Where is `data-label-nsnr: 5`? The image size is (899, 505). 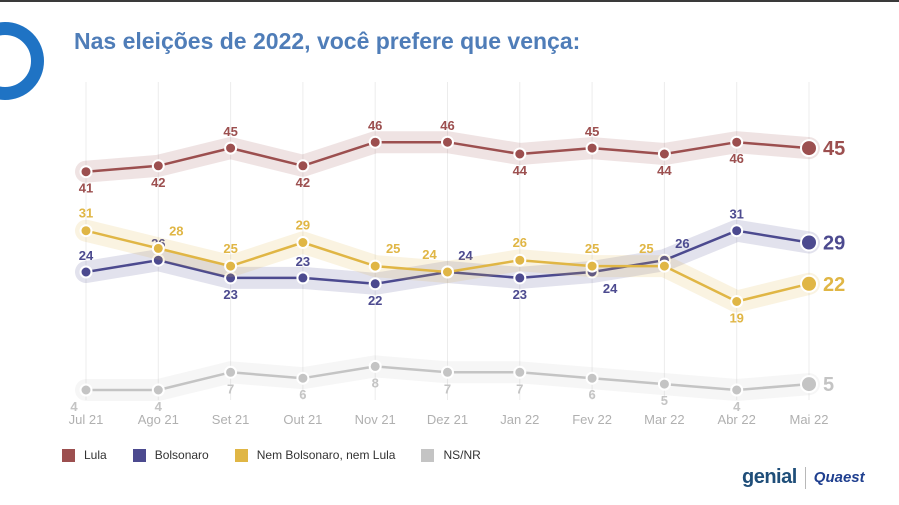 data-label-nsnr: 5 is located at coordinates (664, 400).